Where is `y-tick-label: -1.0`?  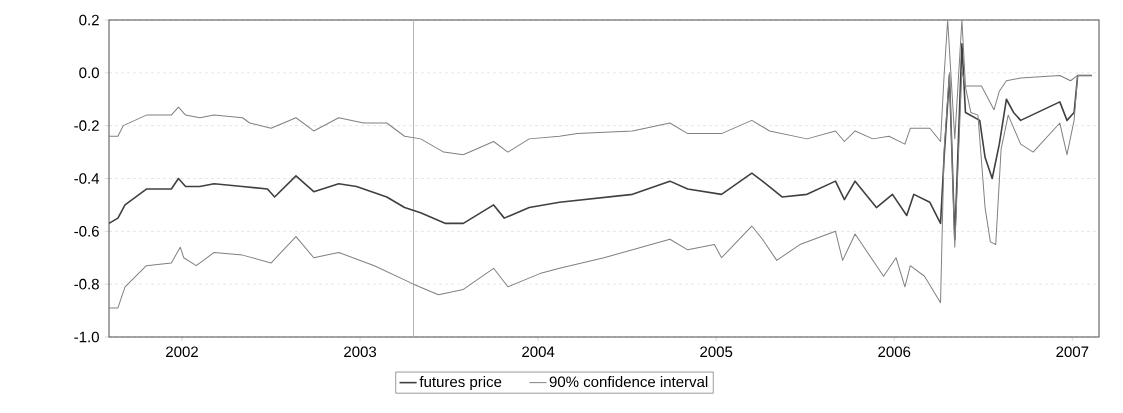 y-tick-label: -1.0 is located at coordinates (86, 337).